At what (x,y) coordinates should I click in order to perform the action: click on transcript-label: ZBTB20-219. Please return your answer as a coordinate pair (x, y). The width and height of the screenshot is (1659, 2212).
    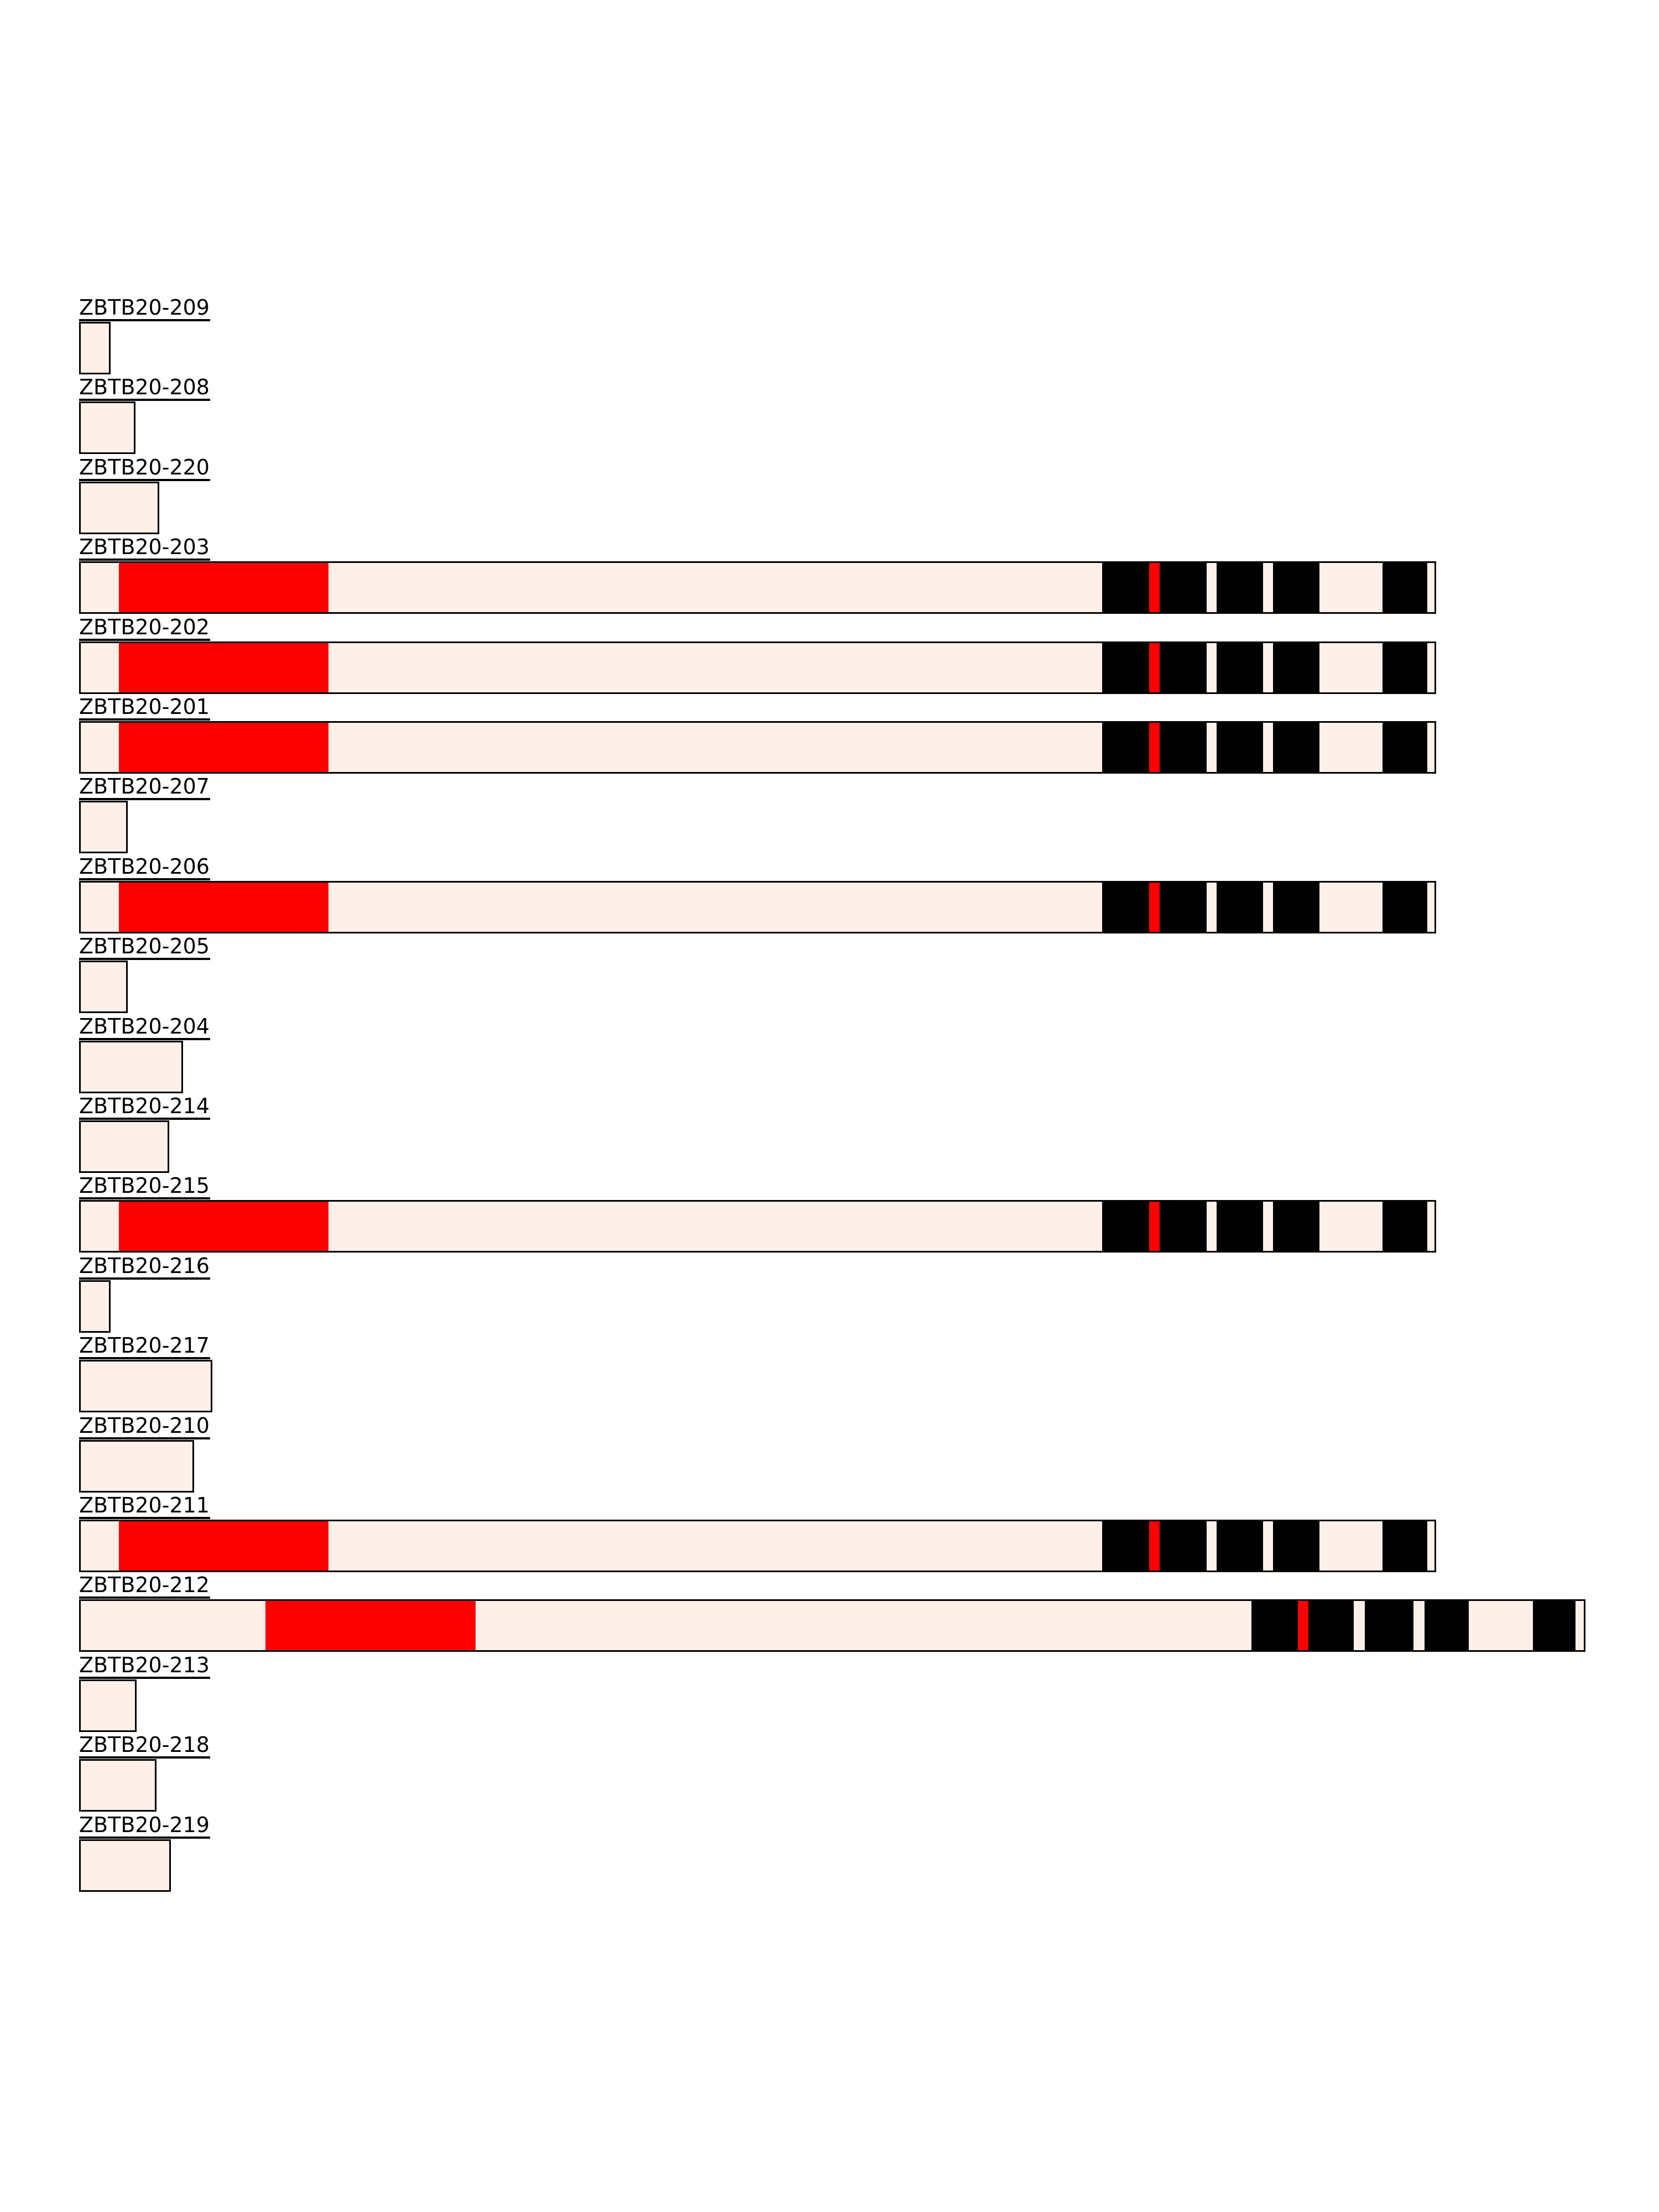
    Looking at the image, I should click on (145, 1827).